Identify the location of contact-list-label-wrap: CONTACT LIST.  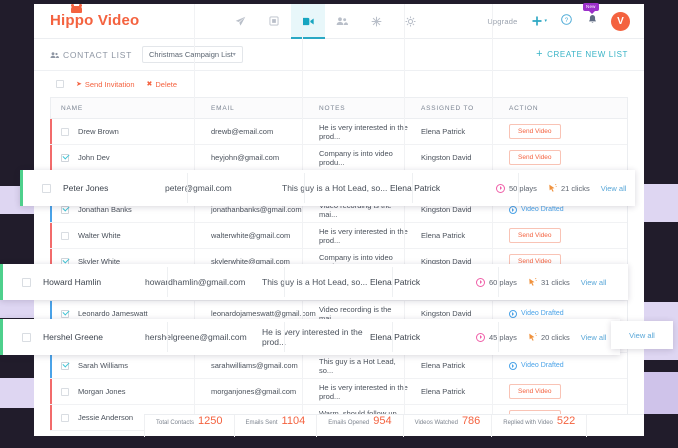
(91, 55).